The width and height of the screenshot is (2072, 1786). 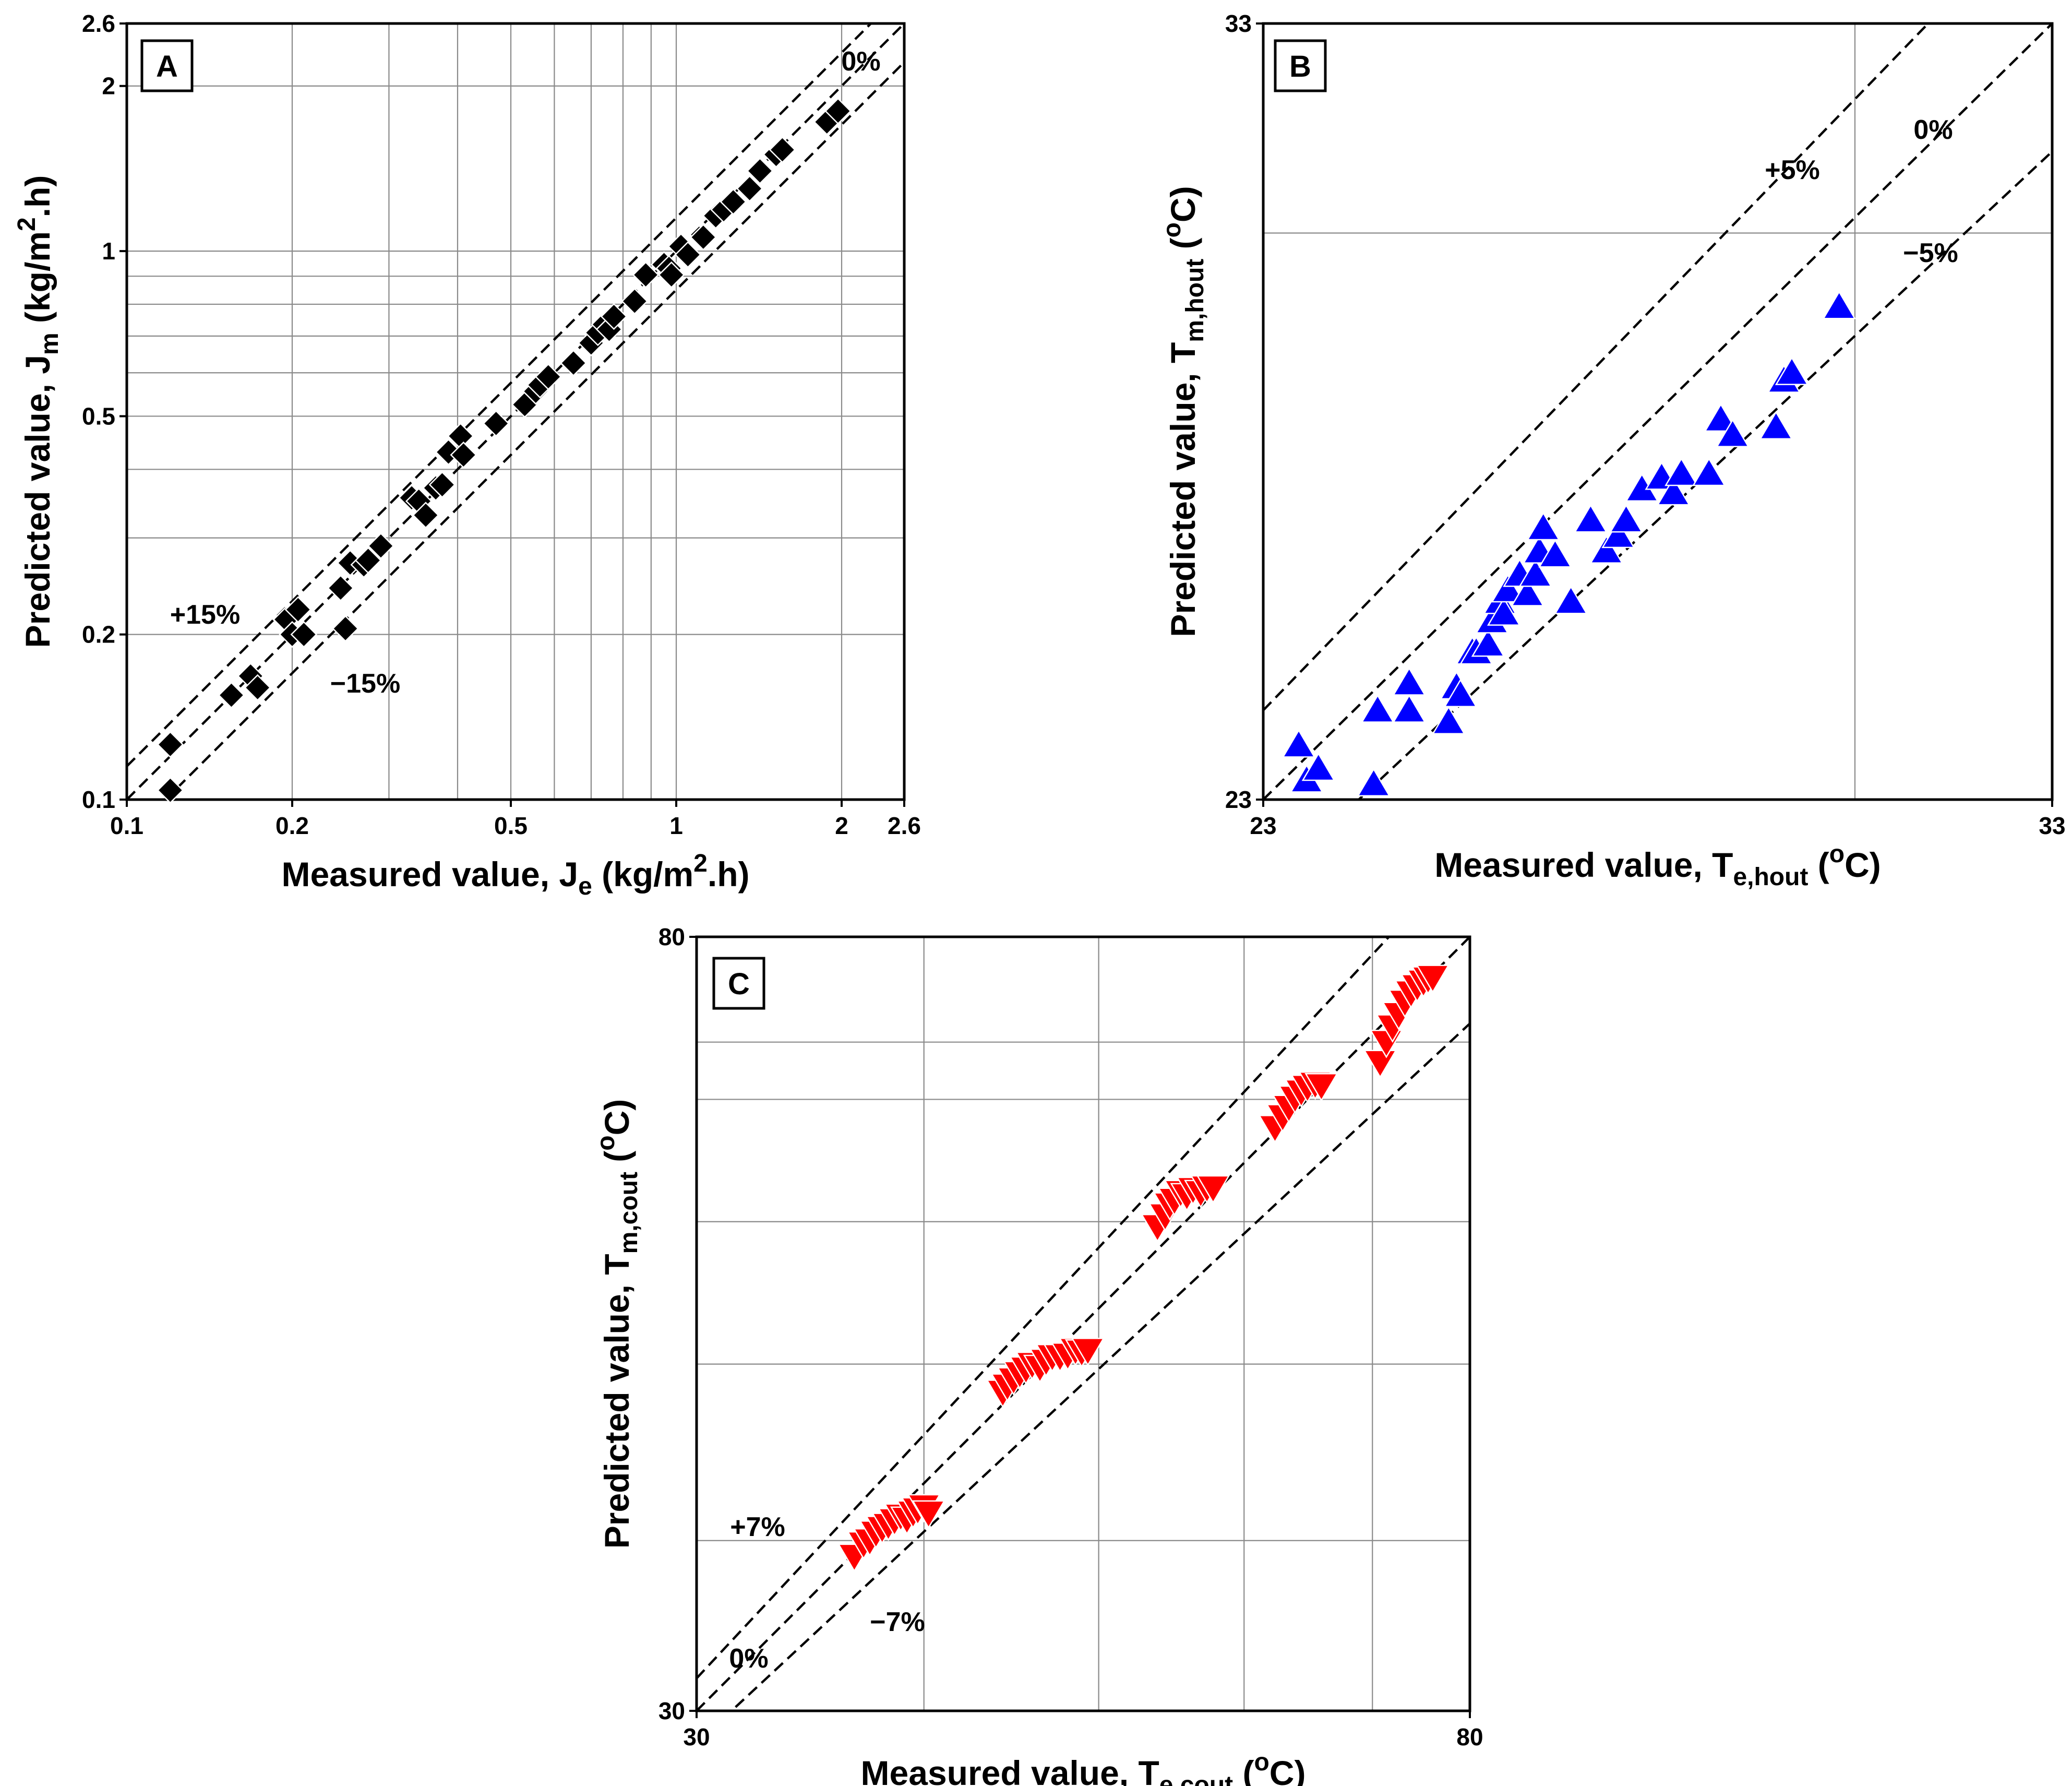 I want to click on band-label: −15%, so click(x=365, y=684).